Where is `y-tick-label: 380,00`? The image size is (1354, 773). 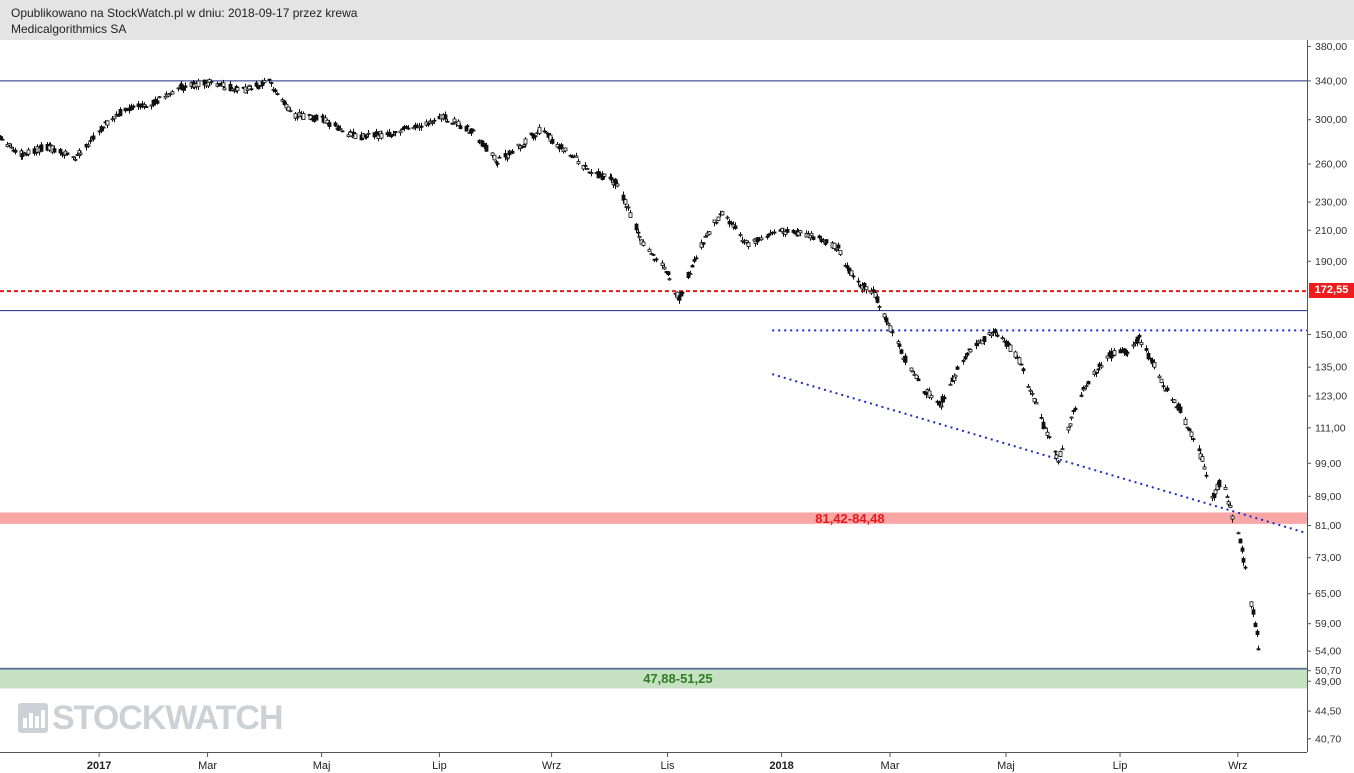
y-tick-label: 380,00 is located at coordinates (1331, 47).